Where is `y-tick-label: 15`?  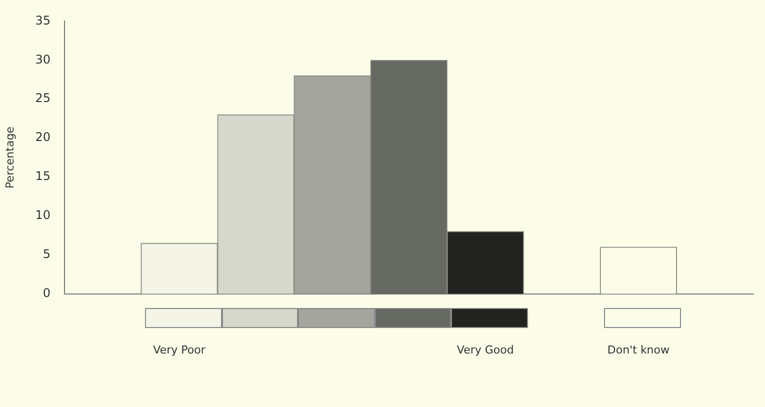
y-tick-label: 15 is located at coordinates (42, 176).